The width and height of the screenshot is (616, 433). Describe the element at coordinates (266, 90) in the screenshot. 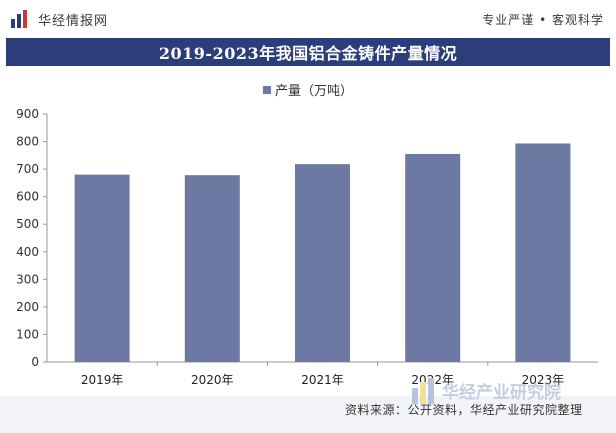

I see `legend-swatch` at that location.